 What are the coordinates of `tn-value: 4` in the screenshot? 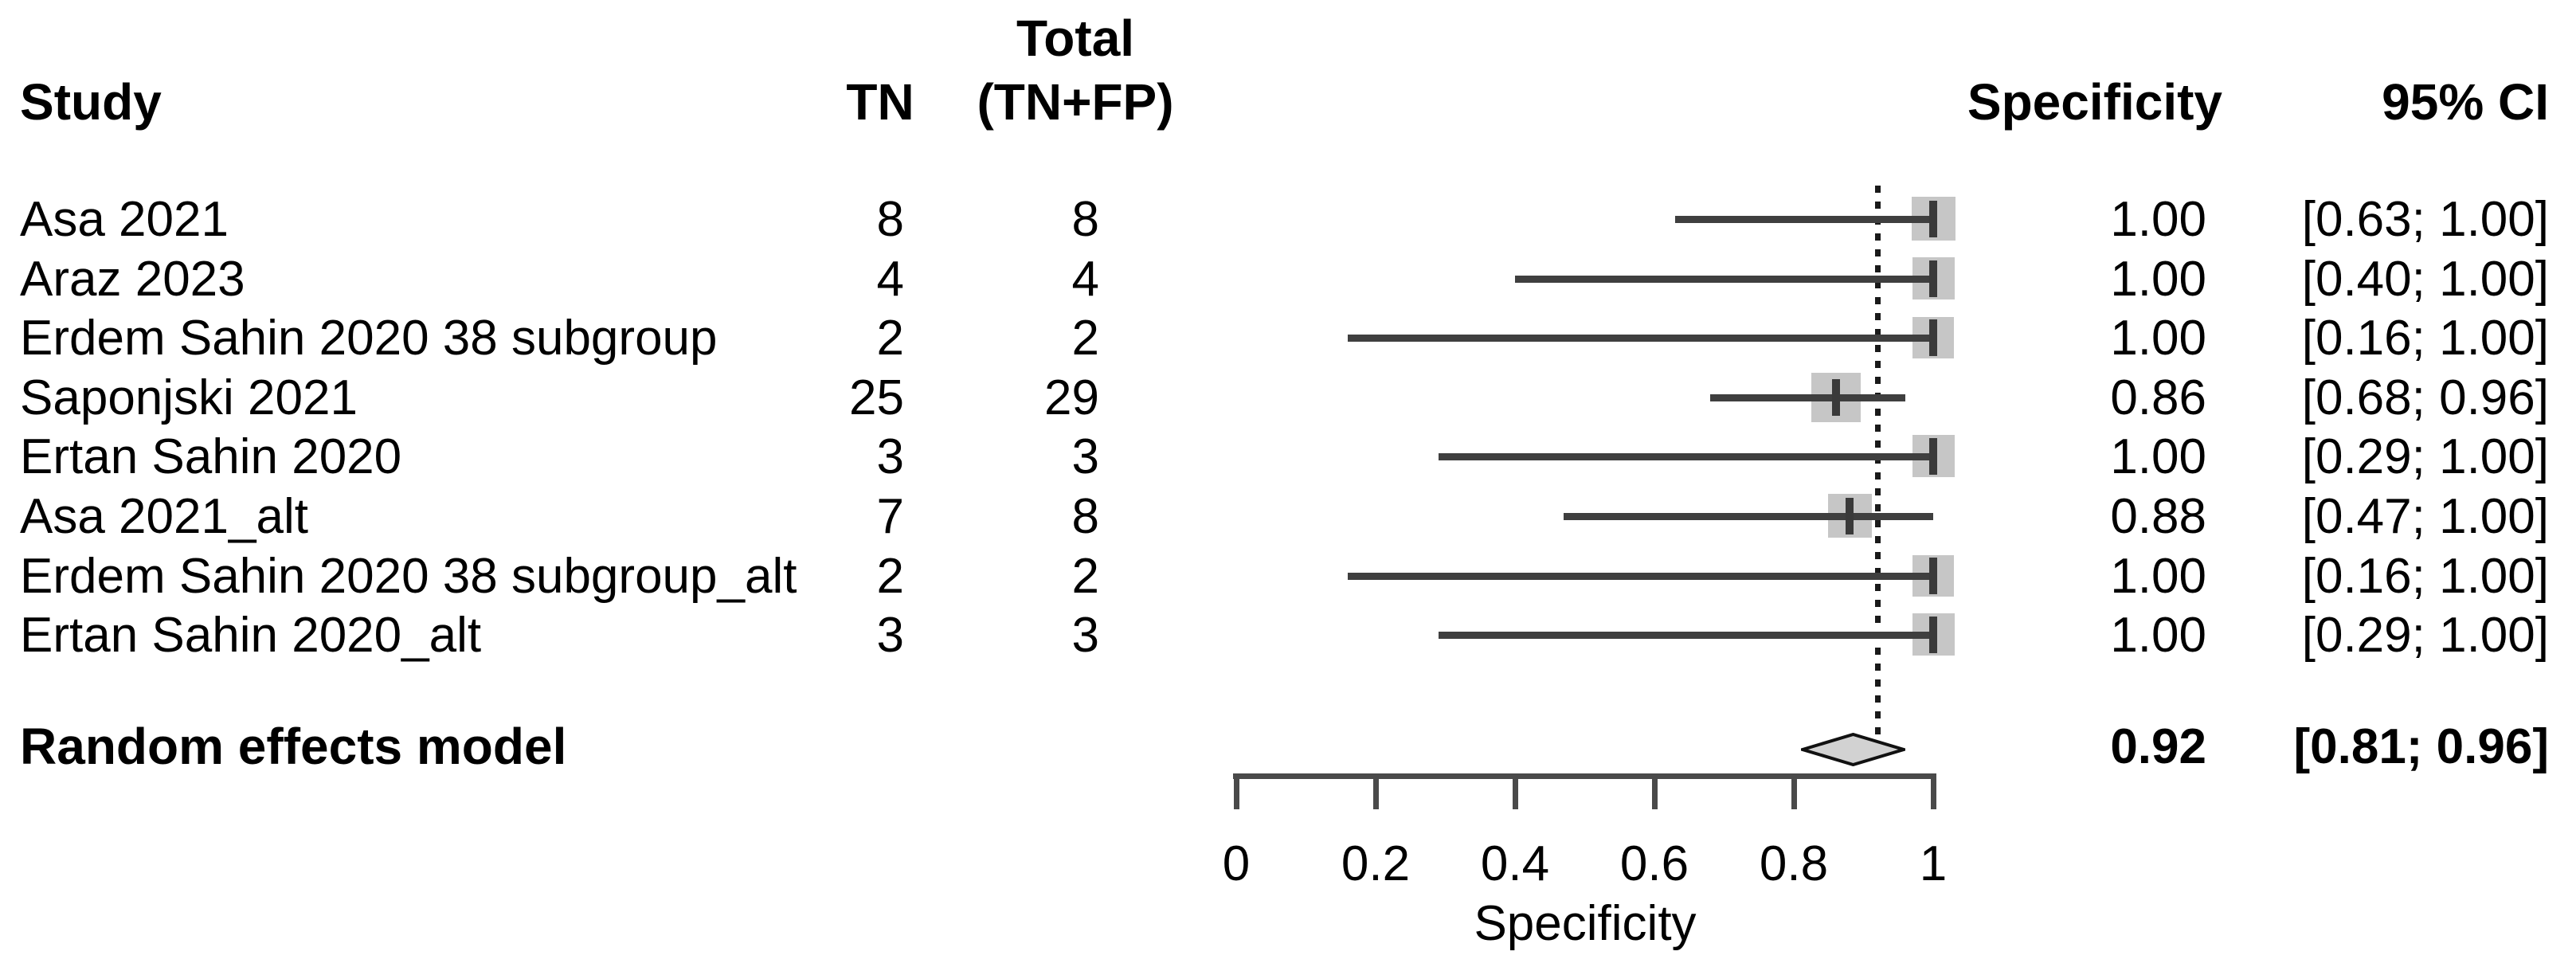 It's located at (890, 279).